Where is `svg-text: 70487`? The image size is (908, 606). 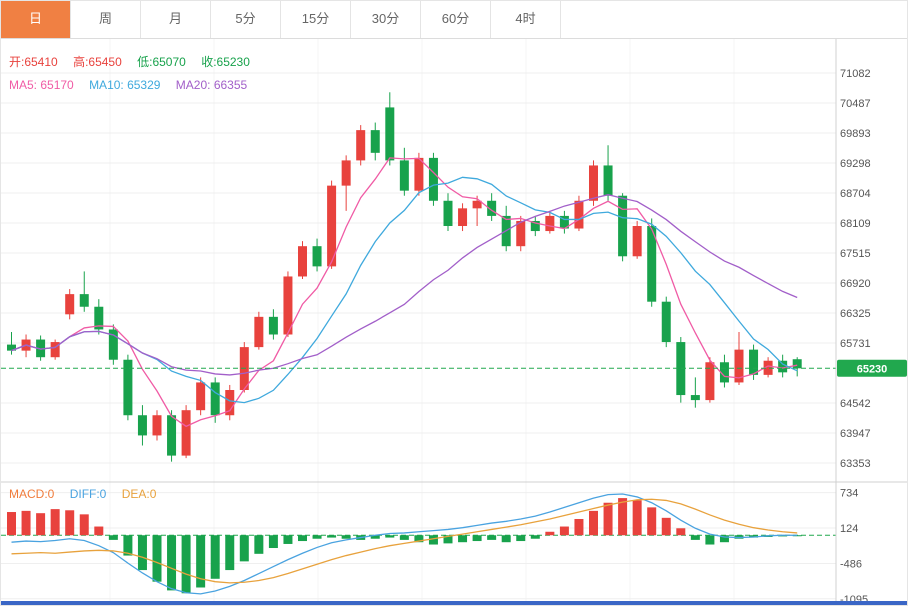 svg-text: 70487 is located at coordinates (855, 104).